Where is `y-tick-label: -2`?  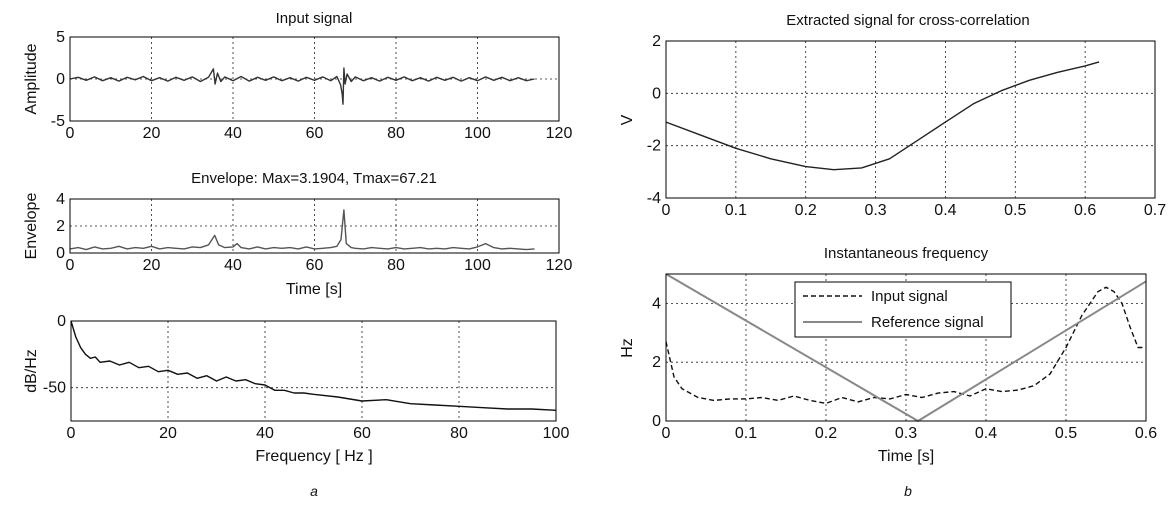 y-tick-label: -2 is located at coordinates (654, 146).